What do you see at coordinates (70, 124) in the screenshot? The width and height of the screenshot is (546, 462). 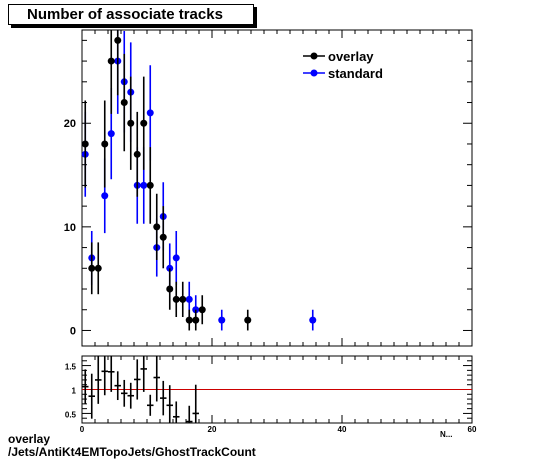 I see `y-tick-label: 20` at bounding box center [70, 124].